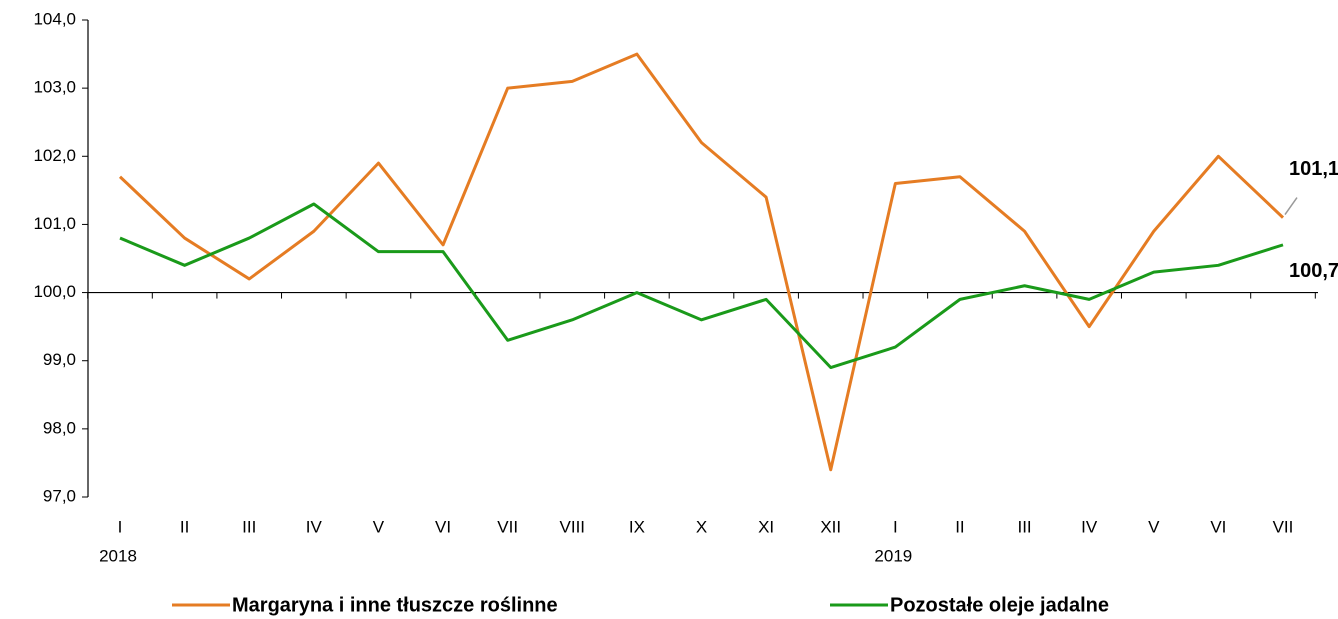 The width and height of the screenshot is (1338, 619). What do you see at coordinates (54, 87) in the screenshot?
I see `y-tick-label: 103,0` at bounding box center [54, 87].